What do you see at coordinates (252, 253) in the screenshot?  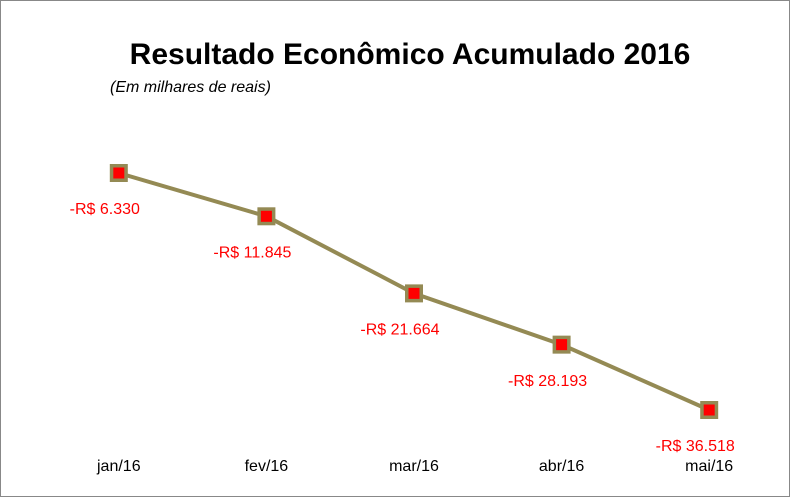 I see `data-label: -R$ 11.845` at bounding box center [252, 253].